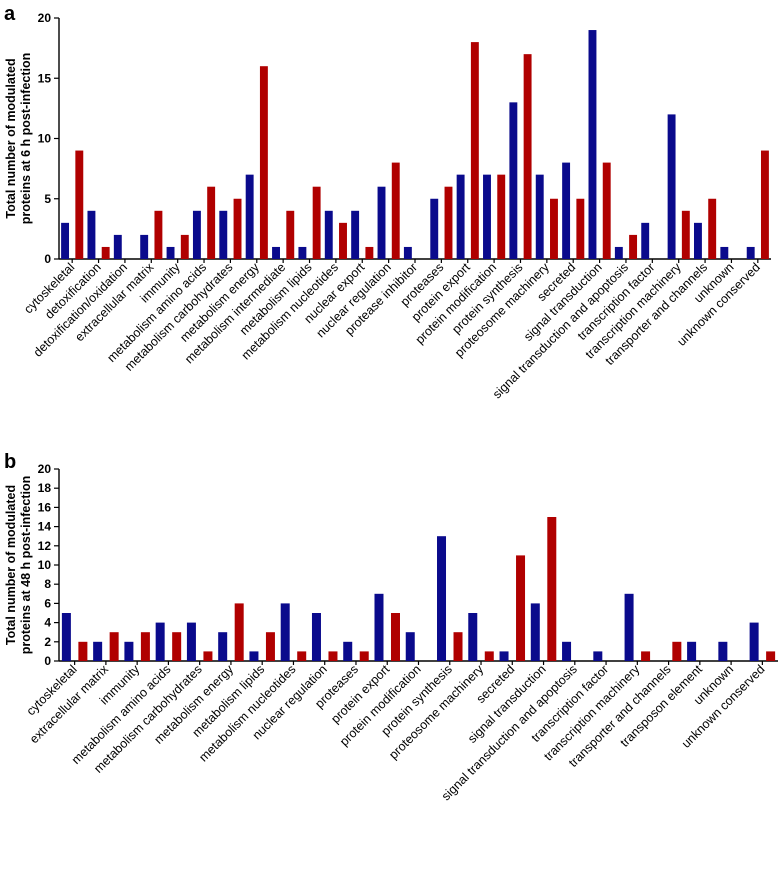 This screenshot has height=874, width=784. Describe the element at coordinates (47, 603) in the screenshot. I see `y-tick-label: 6` at that location.